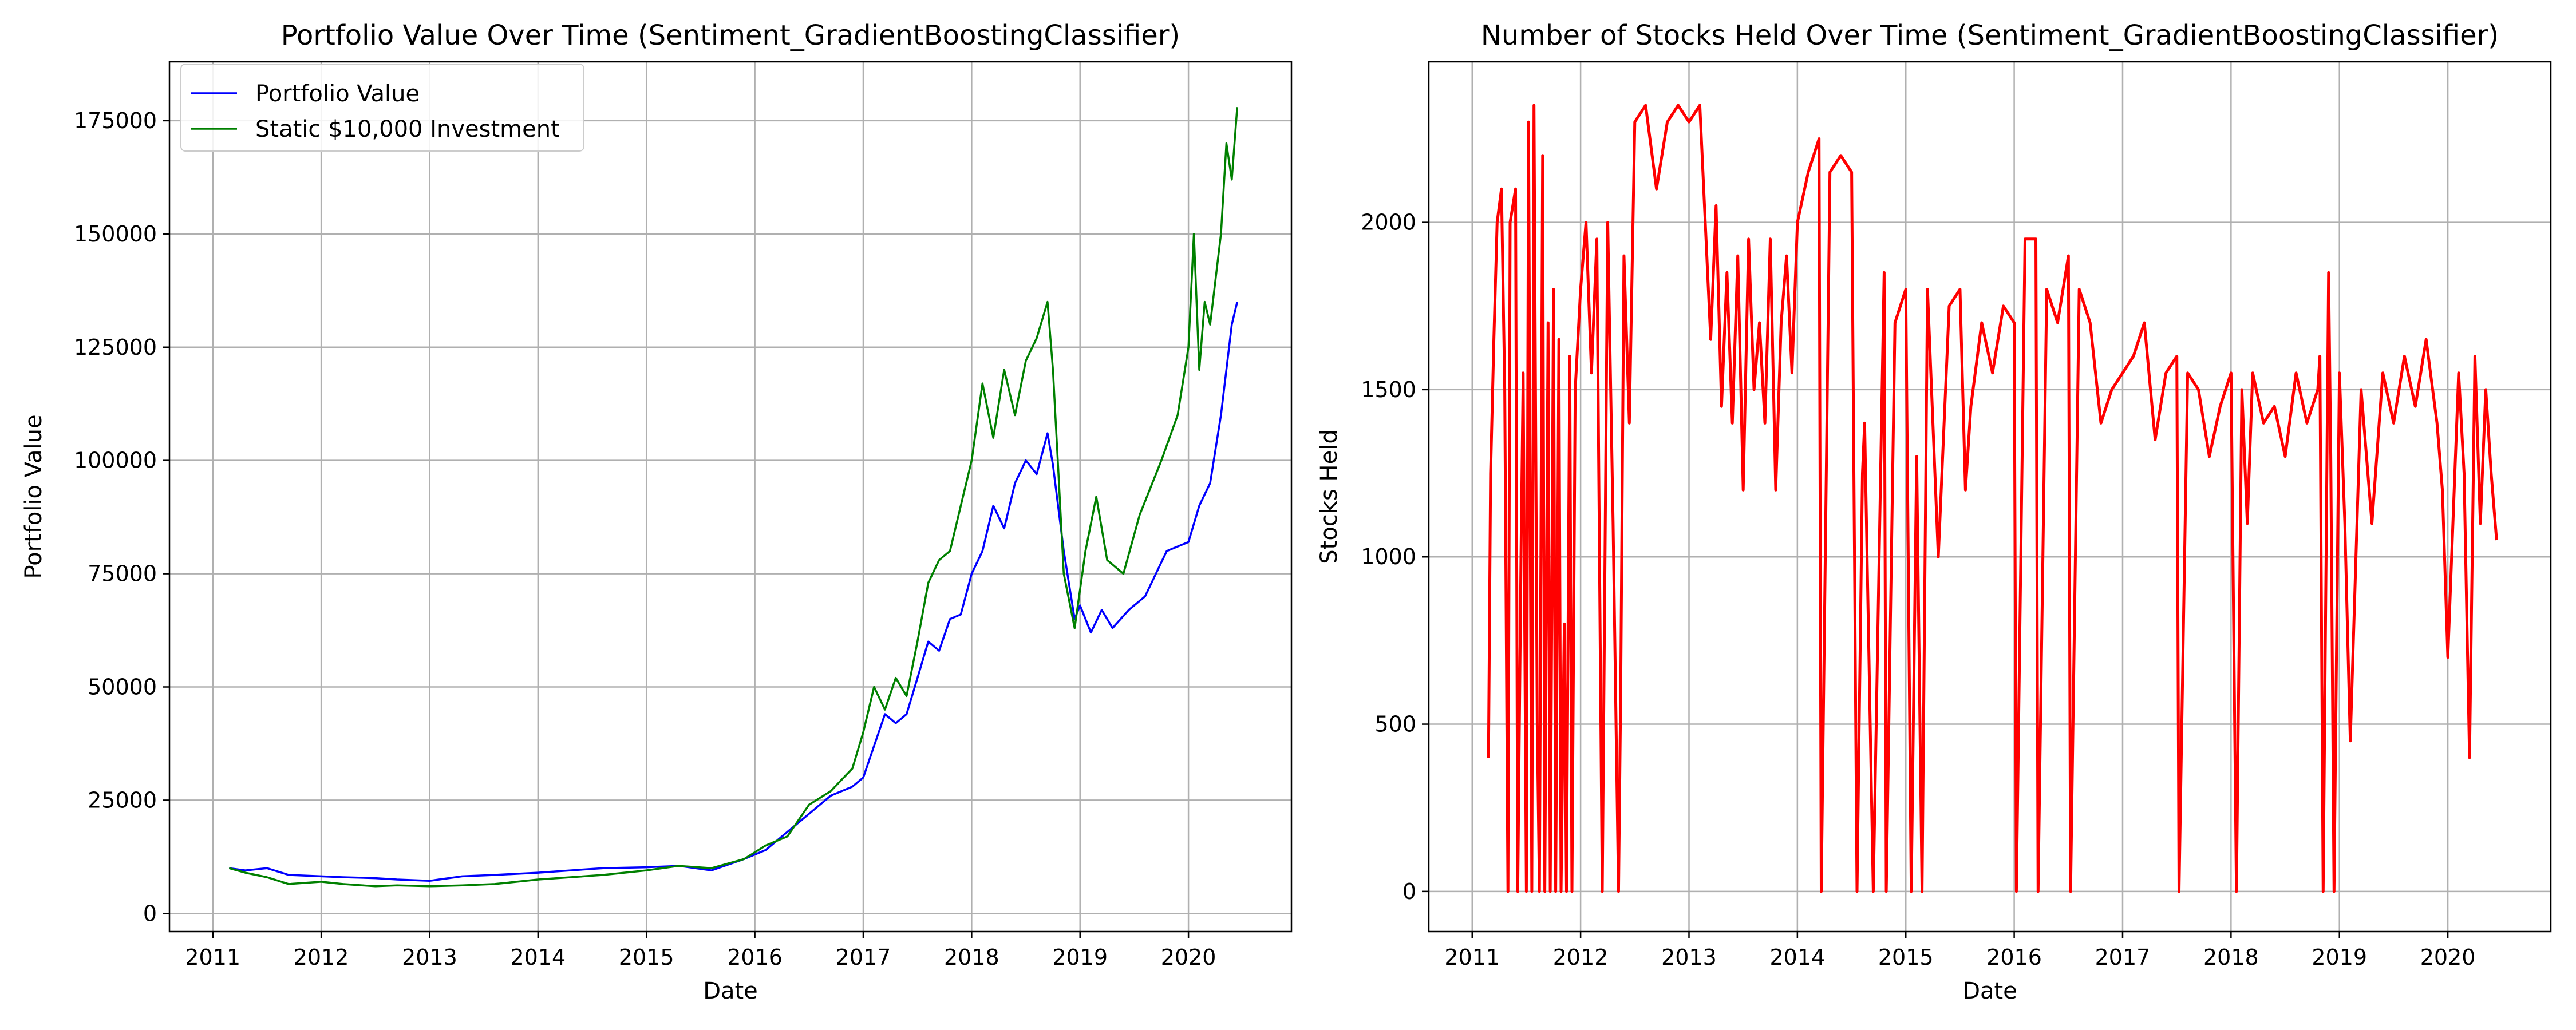 The width and height of the screenshot is (2576, 1030). Describe the element at coordinates (1388, 222) in the screenshot. I see `y-tick-label: 2000` at that location.